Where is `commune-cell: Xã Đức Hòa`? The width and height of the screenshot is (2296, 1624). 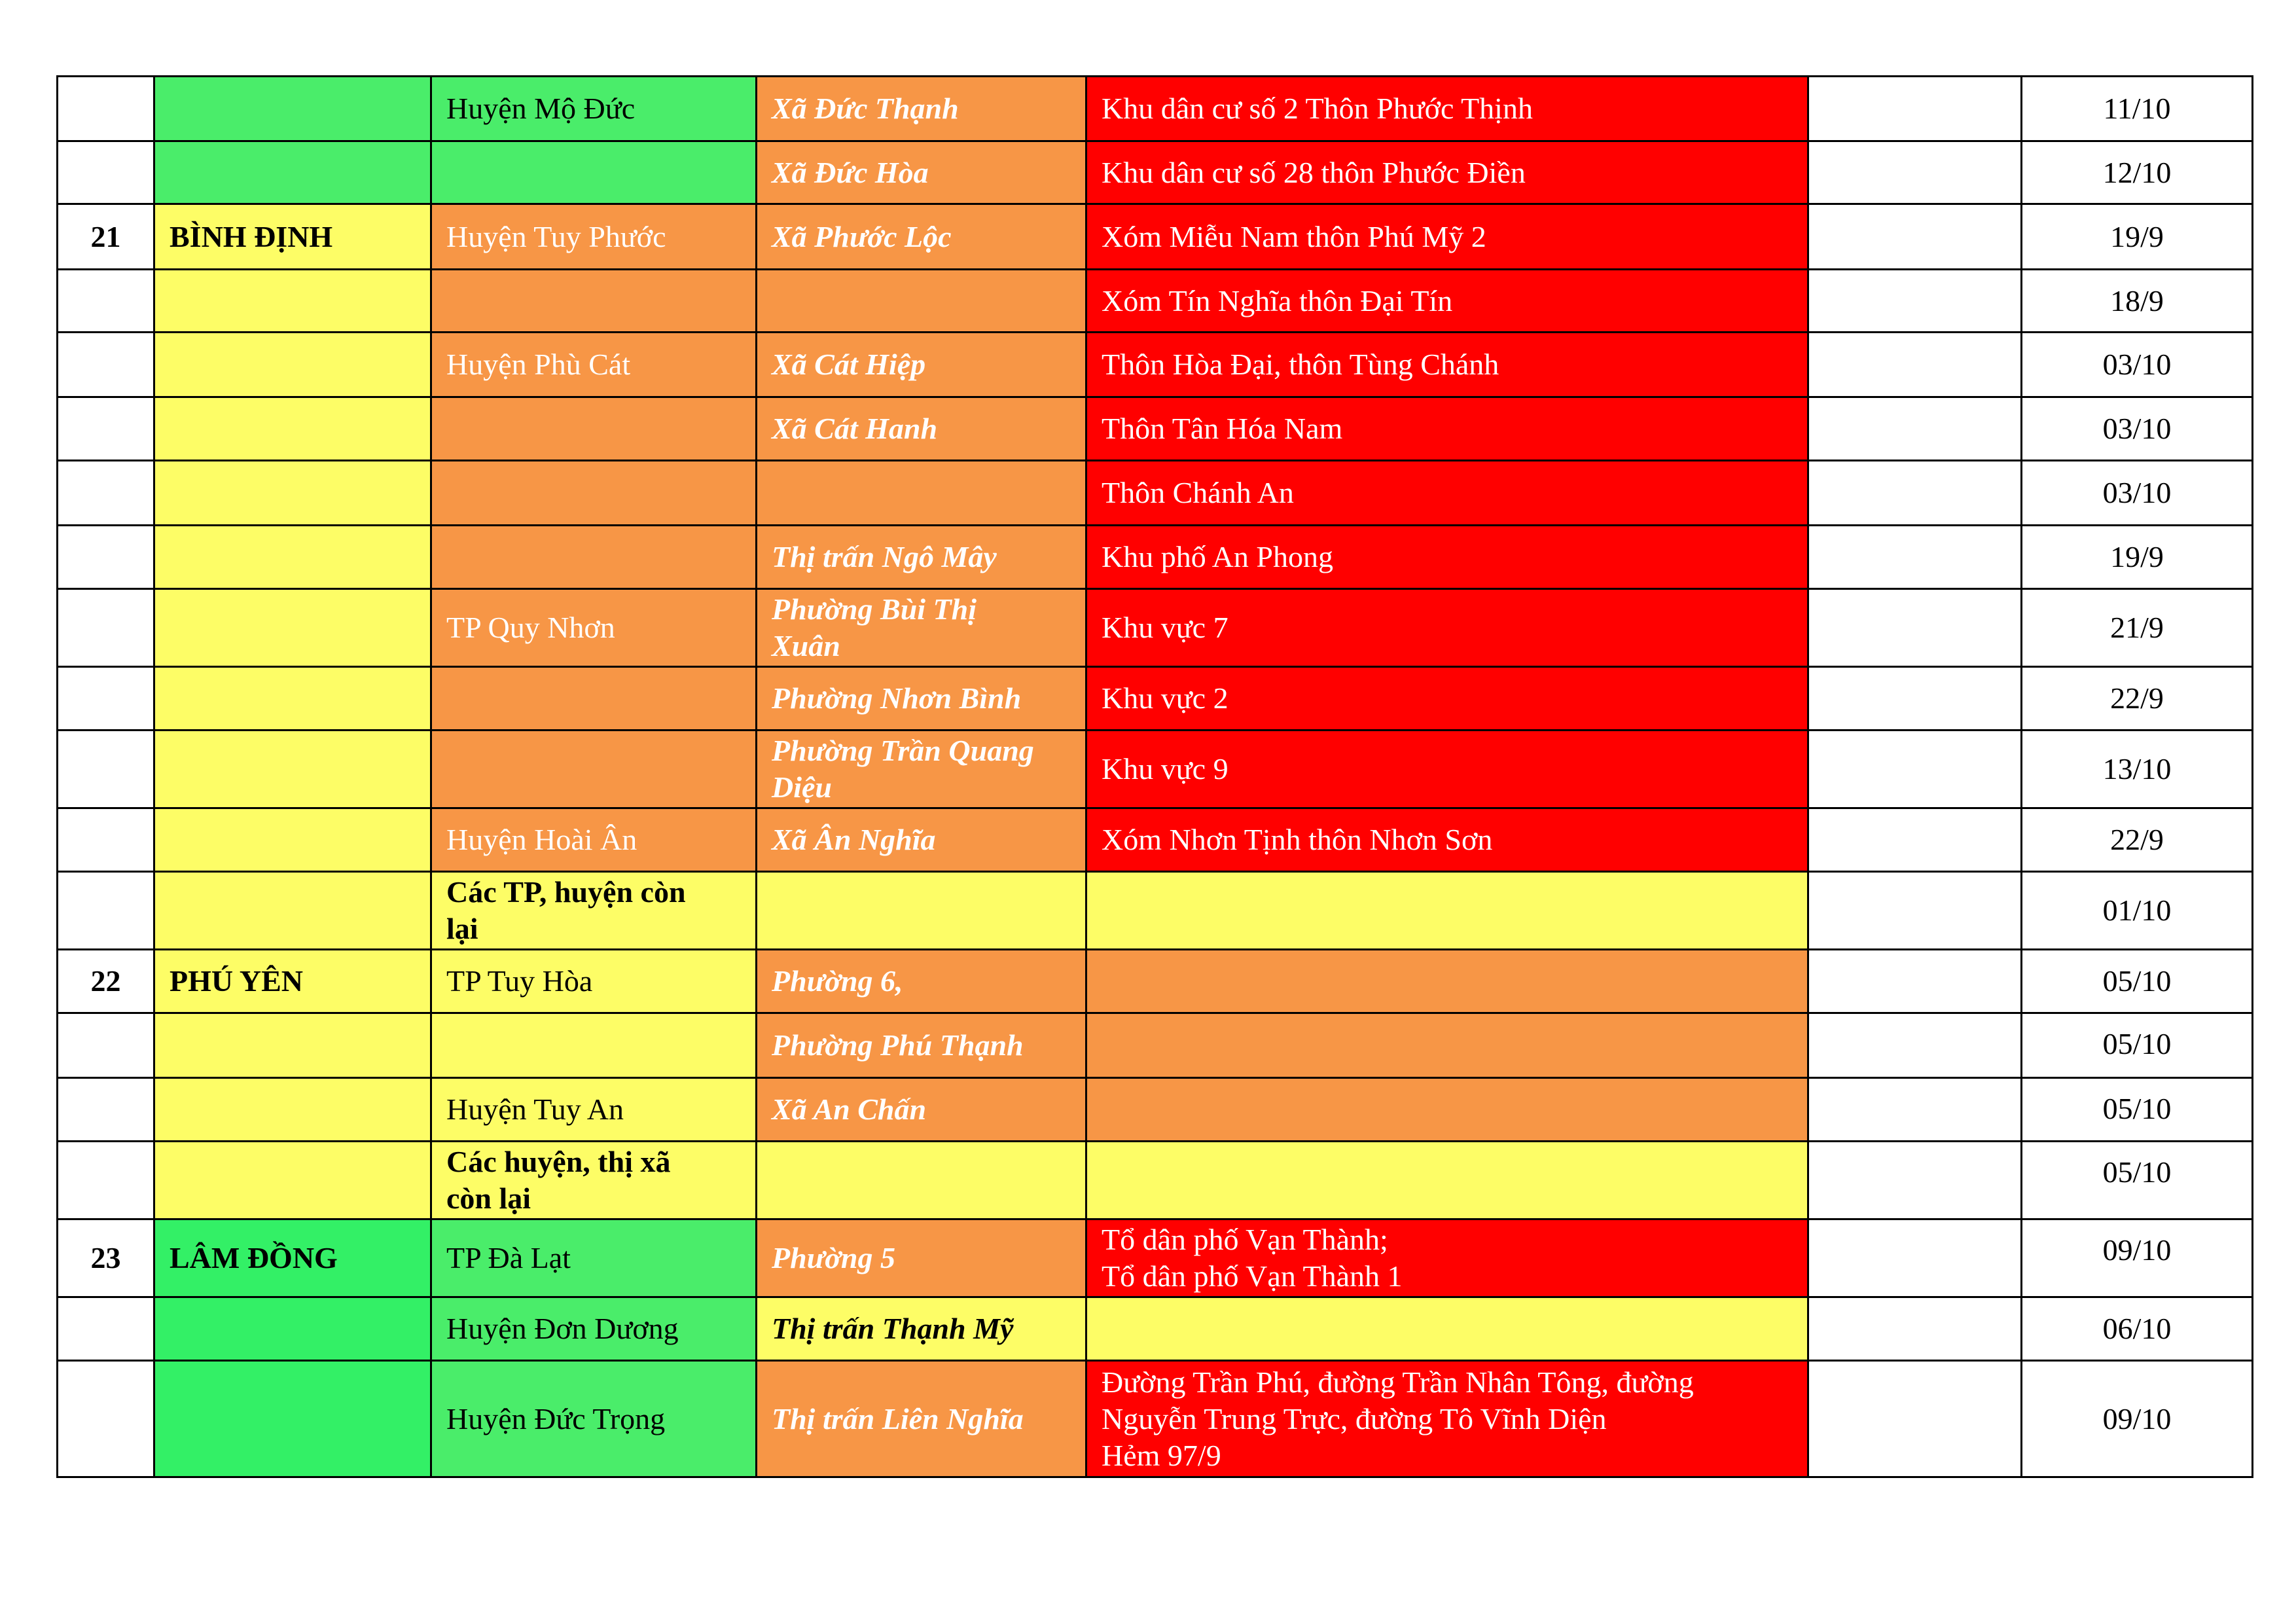 commune-cell: Xã Đức Hòa is located at coordinates (921, 172).